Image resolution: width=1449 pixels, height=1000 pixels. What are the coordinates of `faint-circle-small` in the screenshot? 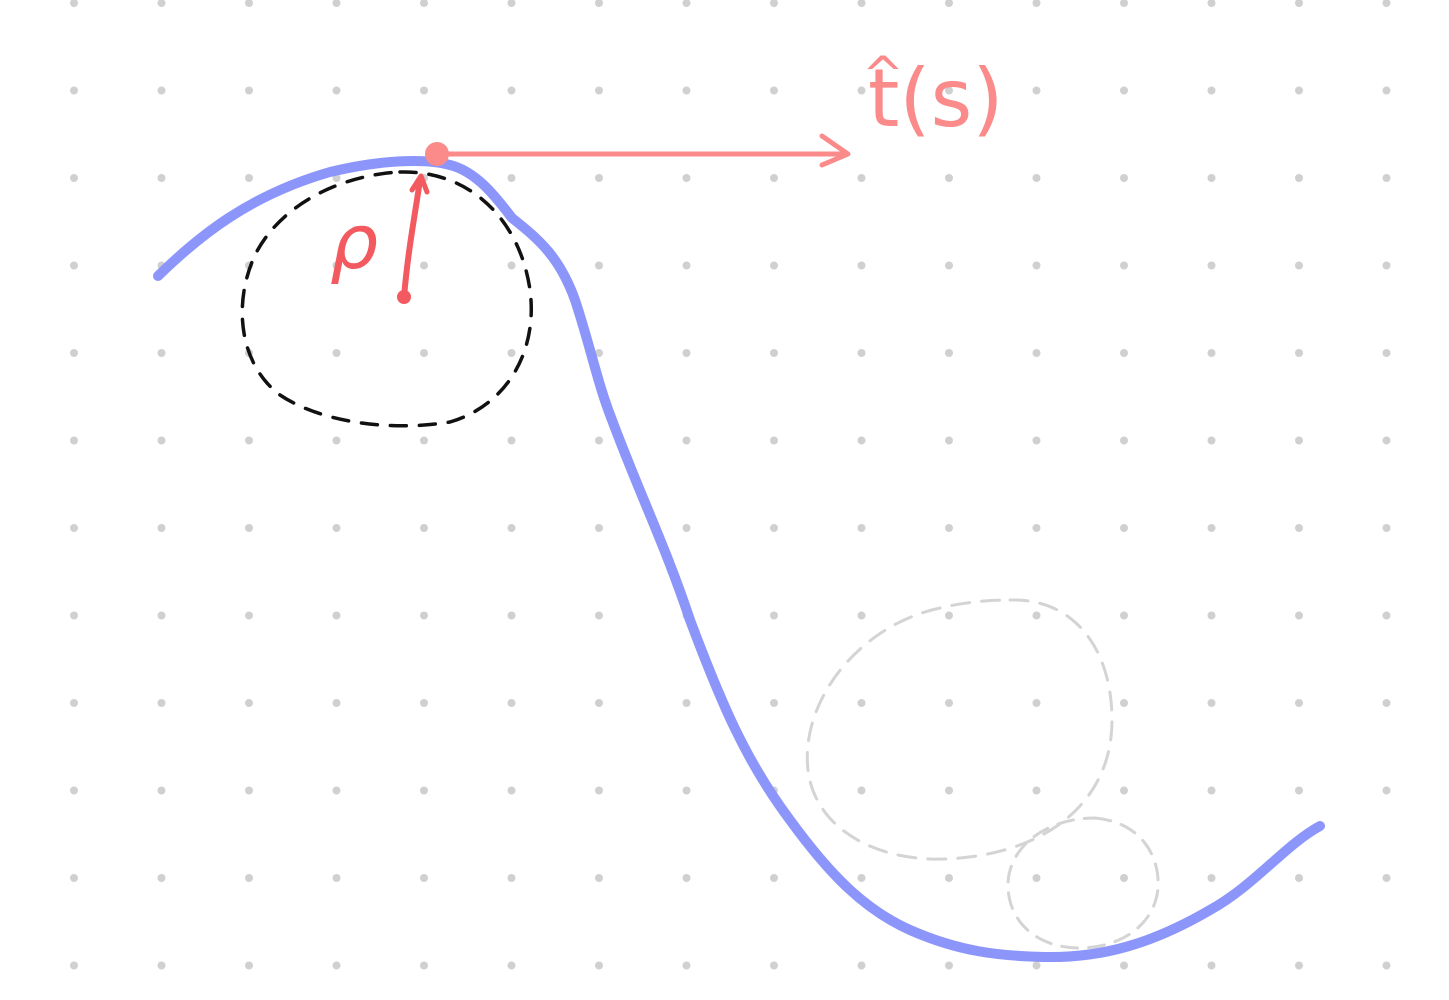 It's located at (1083, 883).